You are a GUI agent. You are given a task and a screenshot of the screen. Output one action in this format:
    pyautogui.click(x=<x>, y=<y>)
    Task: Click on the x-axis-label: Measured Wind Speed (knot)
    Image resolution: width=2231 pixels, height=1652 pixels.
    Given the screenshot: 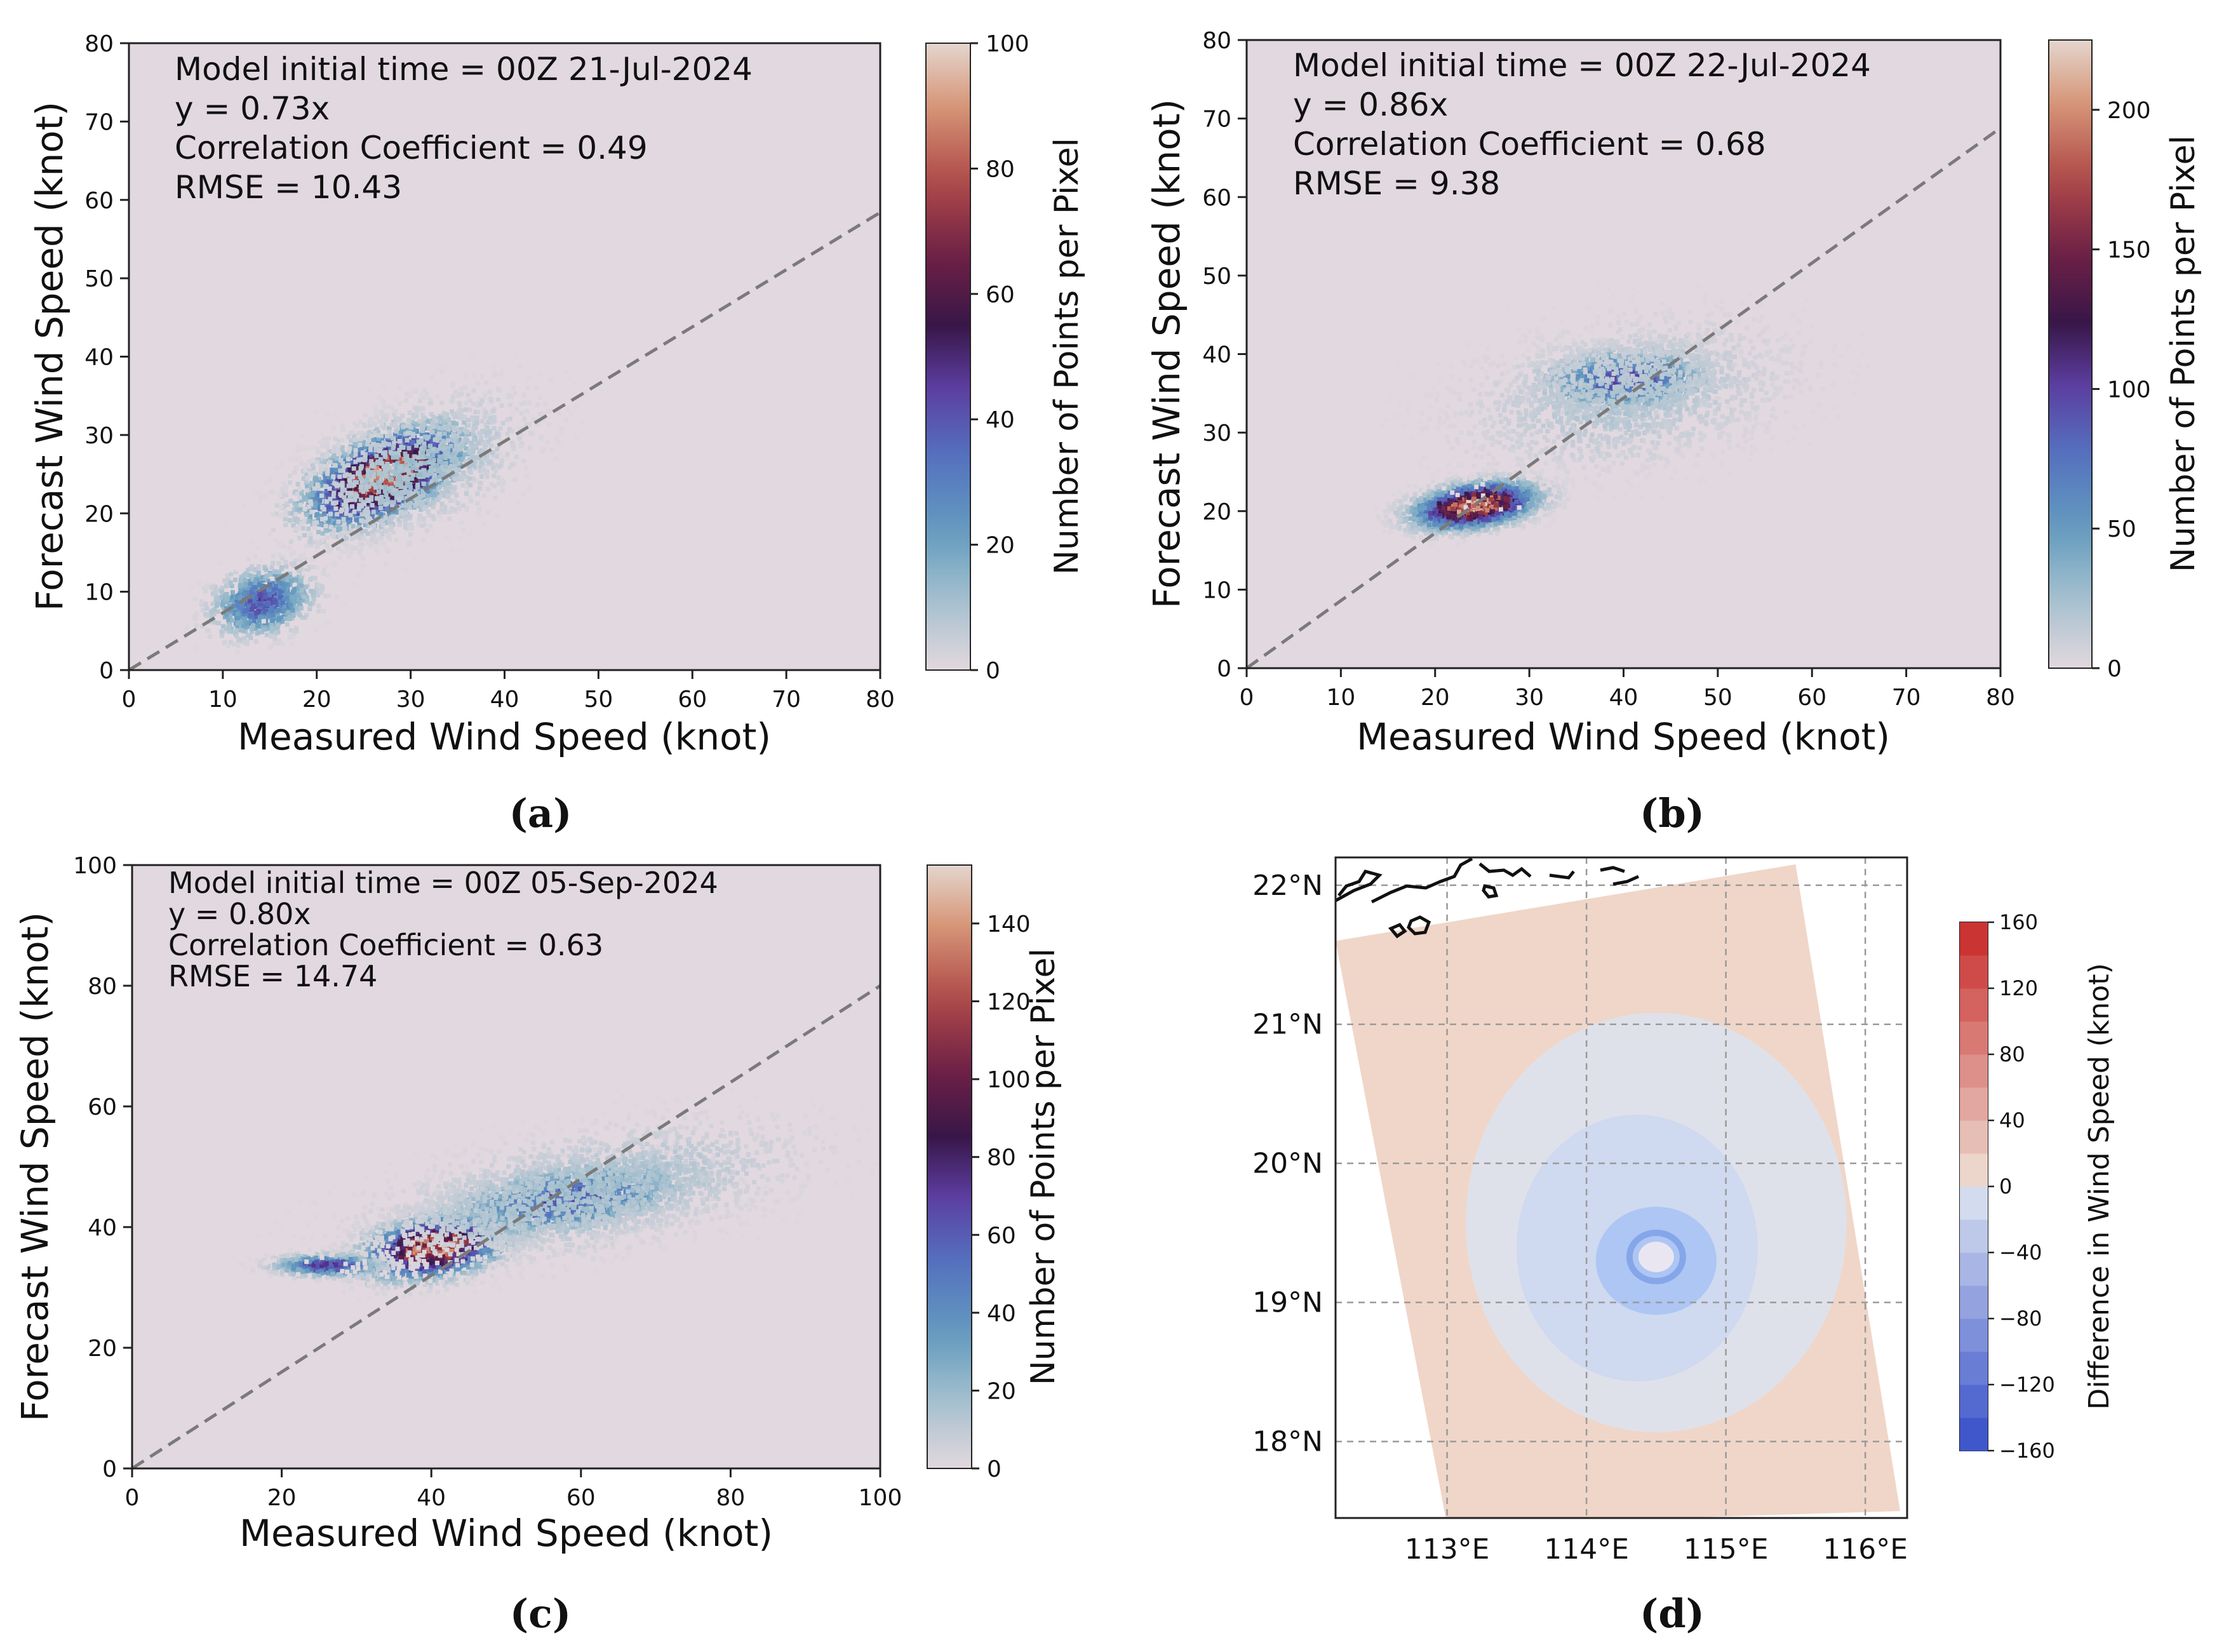 What is the action you would take?
    pyautogui.click(x=505, y=736)
    